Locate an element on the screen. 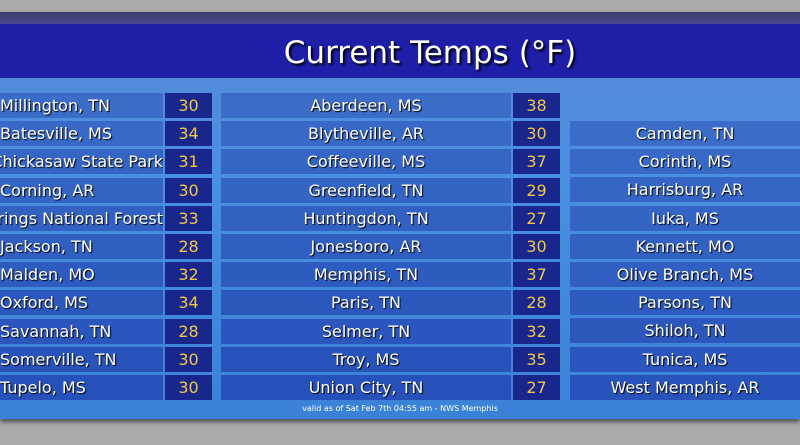 The height and width of the screenshot is (445, 800). station-row: Shiloh, TN is located at coordinates (685, 331).